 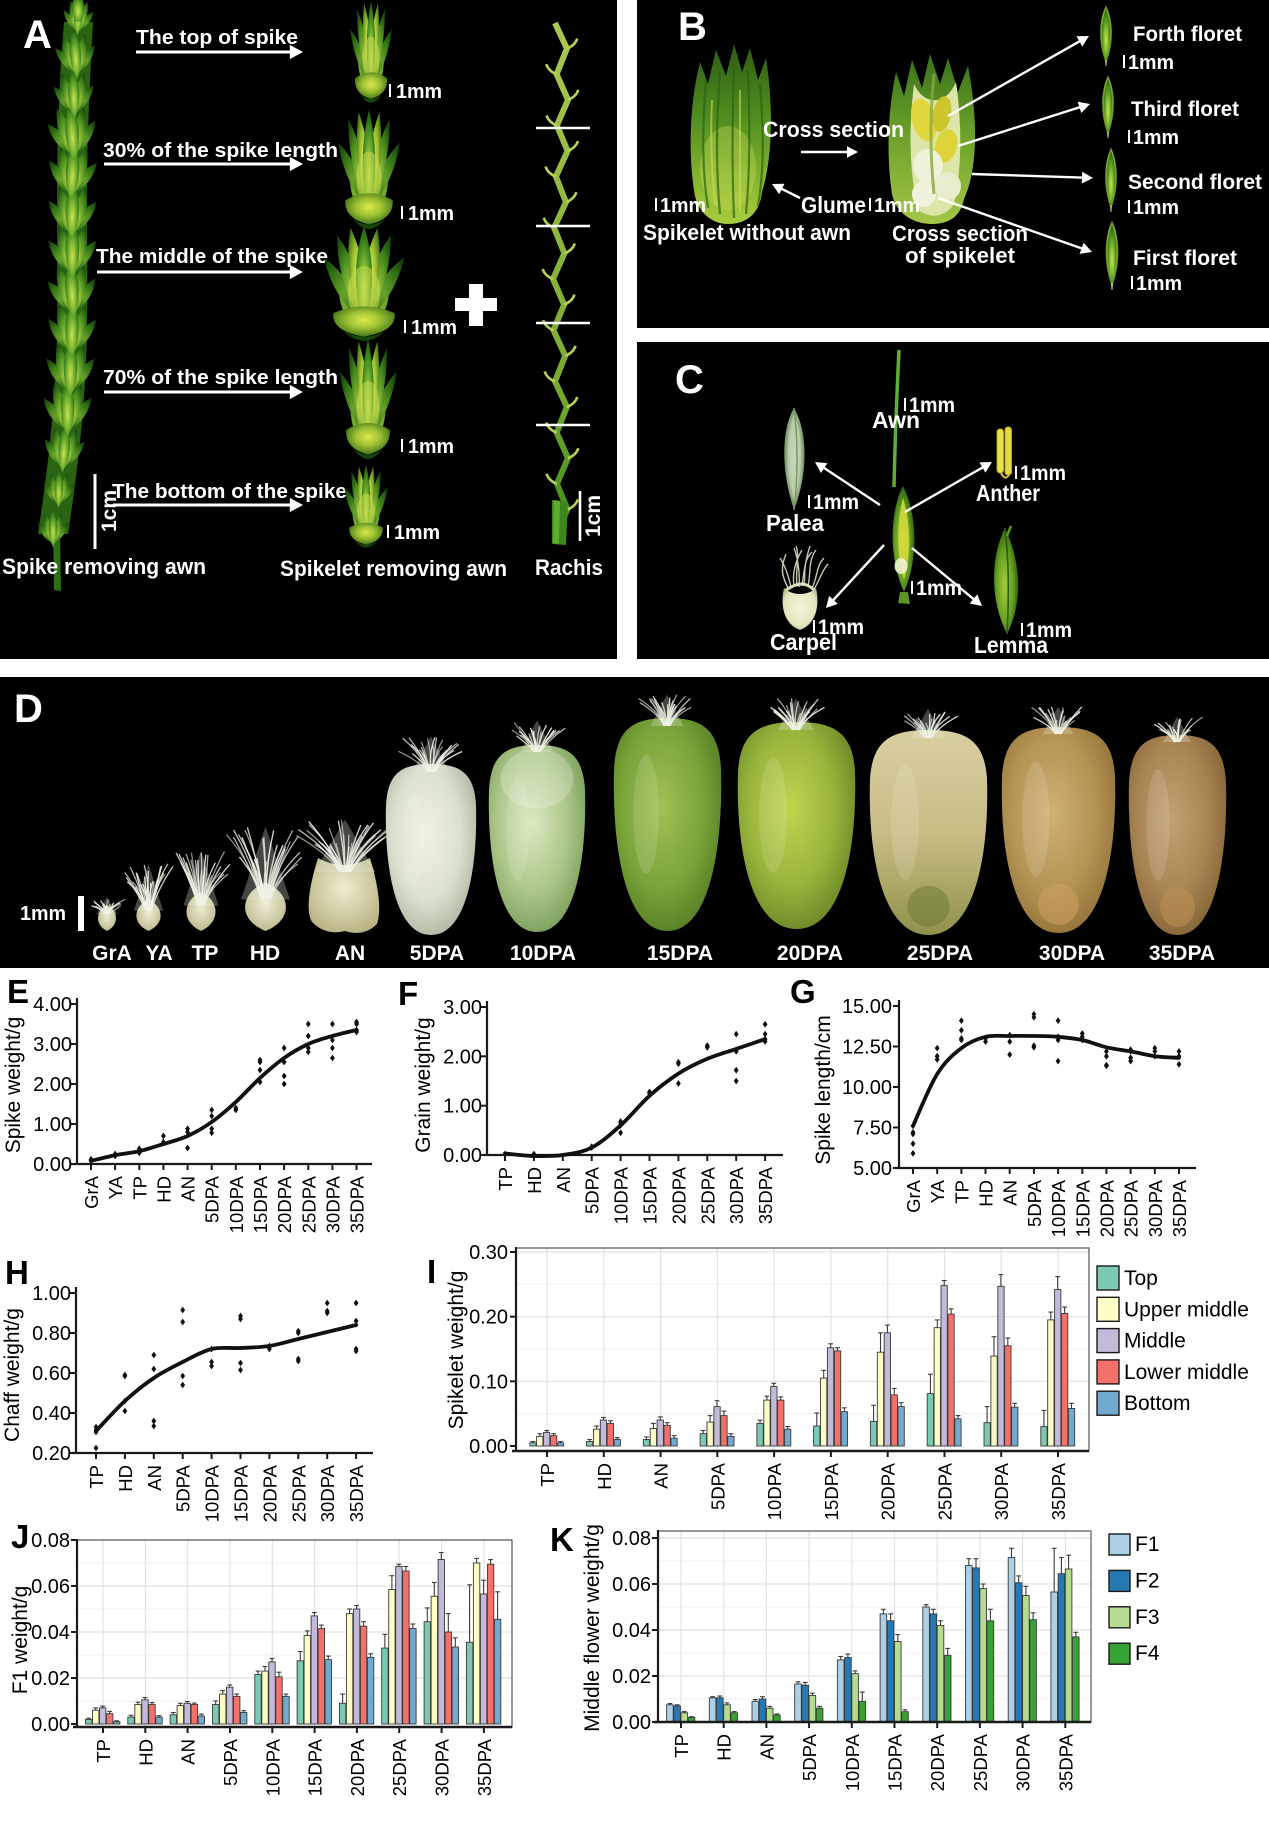 What do you see at coordinates (51, 1294) in the screenshot?
I see `svg-text: 1.00` at bounding box center [51, 1294].